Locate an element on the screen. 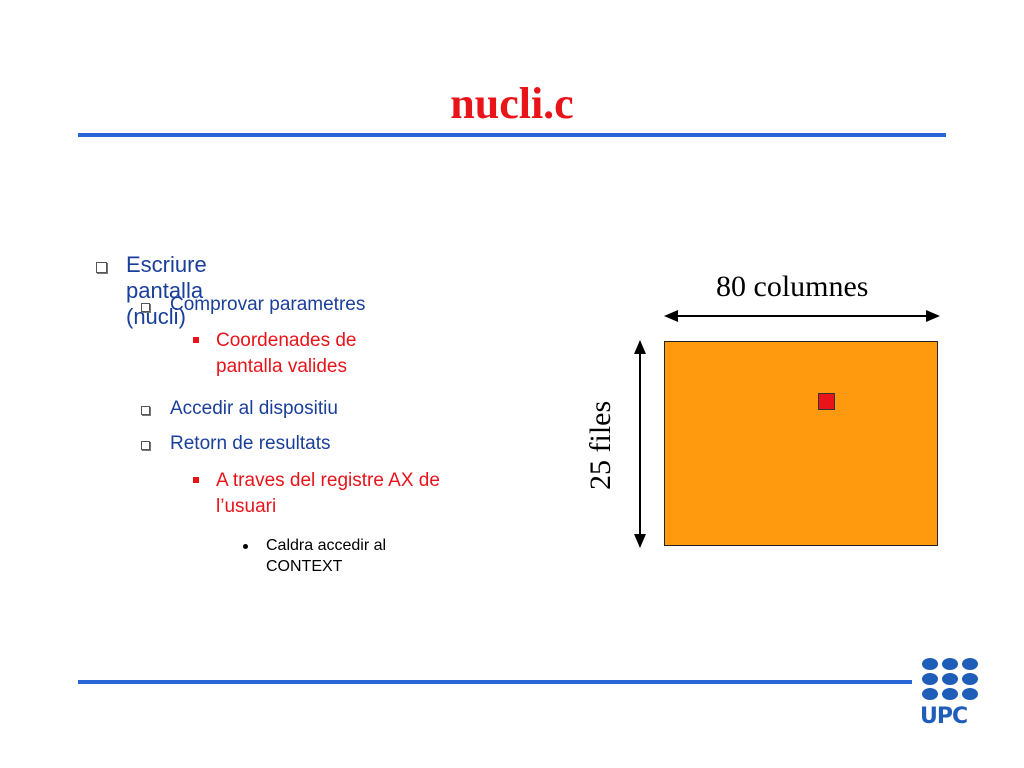 The height and width of the screenshot is (768, 1024). character-cell-marker is located at coordinates (826, 401).